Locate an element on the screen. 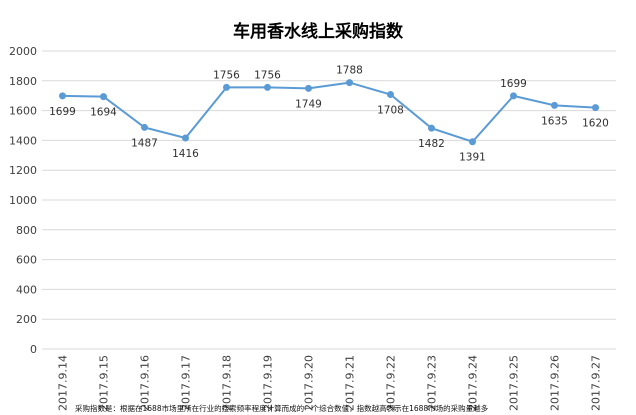 Image resolution: width=636 pixels, height=415 pixels. y-tick-label: 800 is located at coordinates (26, 230).